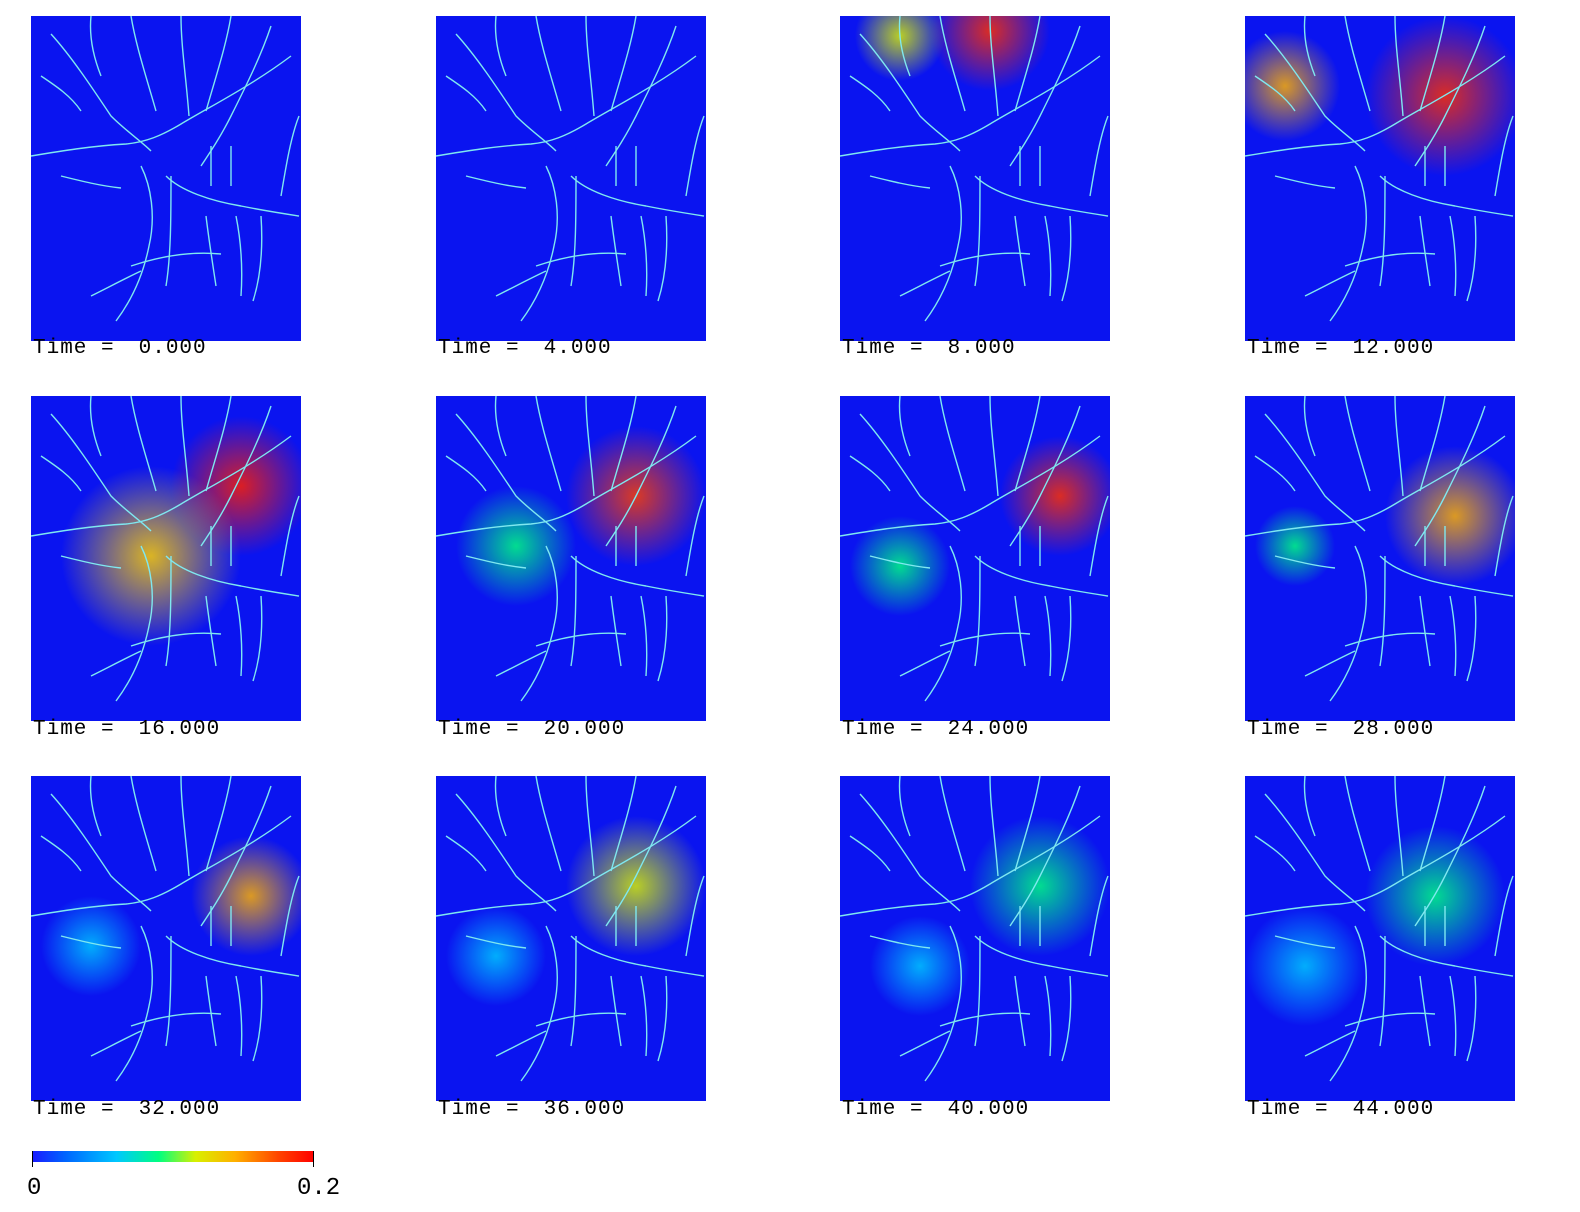 This screenshot has height=1212, width=1580. What do you see at coordinates (173, 1156) in the screenshot?
I see `colorbar` at bounding box center [173, 1156].